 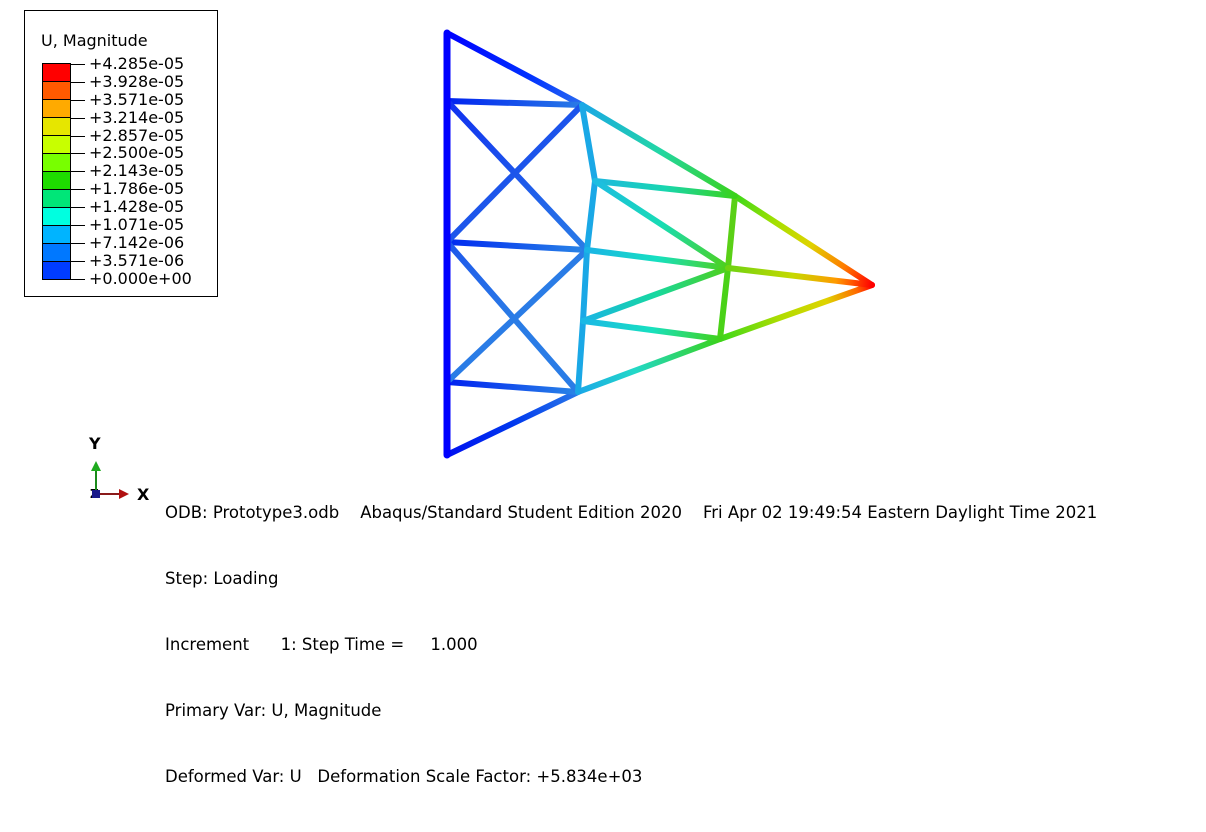 I want to click on legend-label: +1.428e-05, so click(x=131, y=207).